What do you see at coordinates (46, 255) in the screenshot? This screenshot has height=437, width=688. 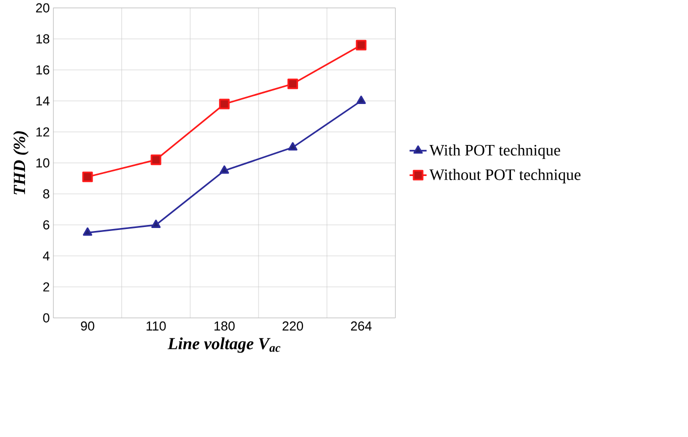 I see `y-tick-label: 4` at bounding box center [46, 255].